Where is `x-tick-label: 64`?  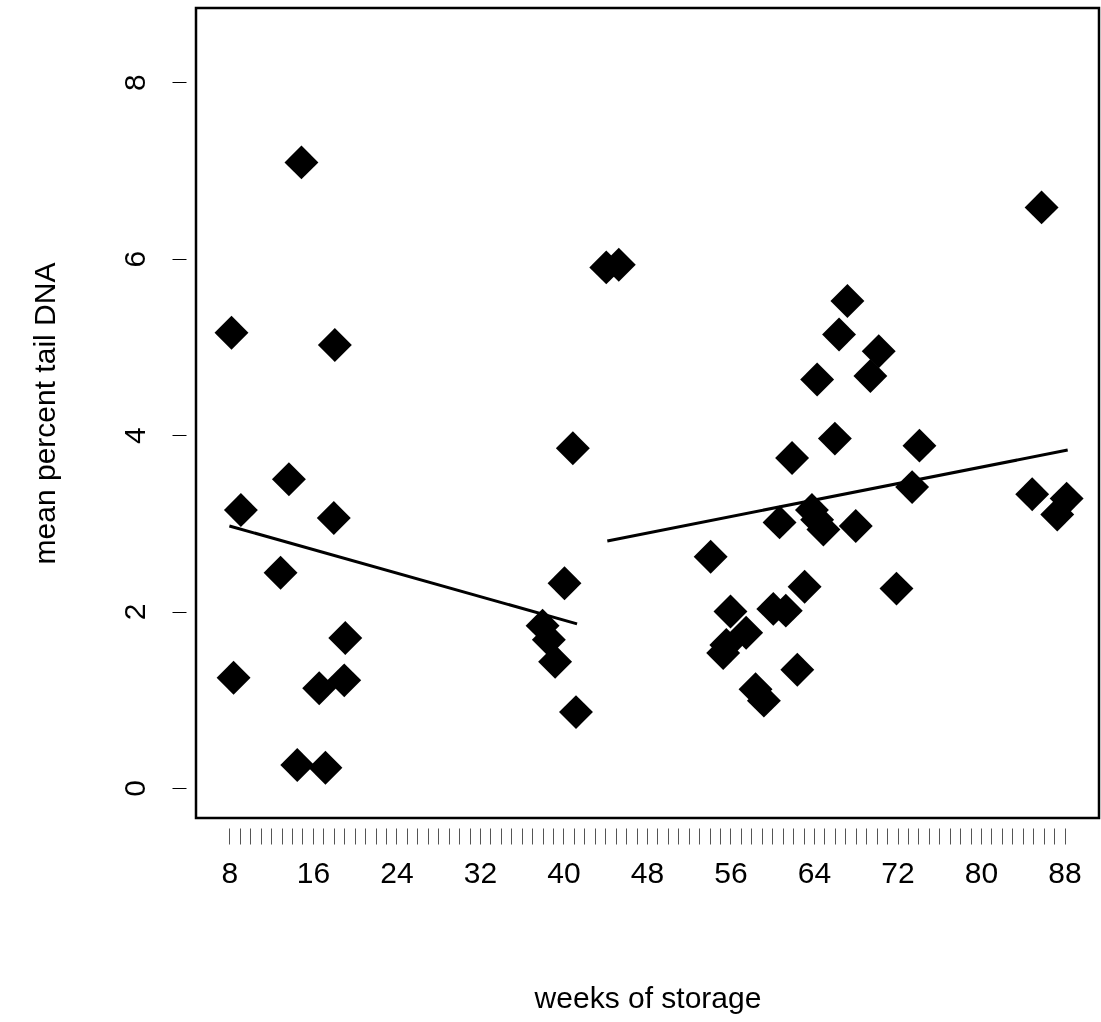
x-tick-label: 64 is located at coordinates (814, 872).